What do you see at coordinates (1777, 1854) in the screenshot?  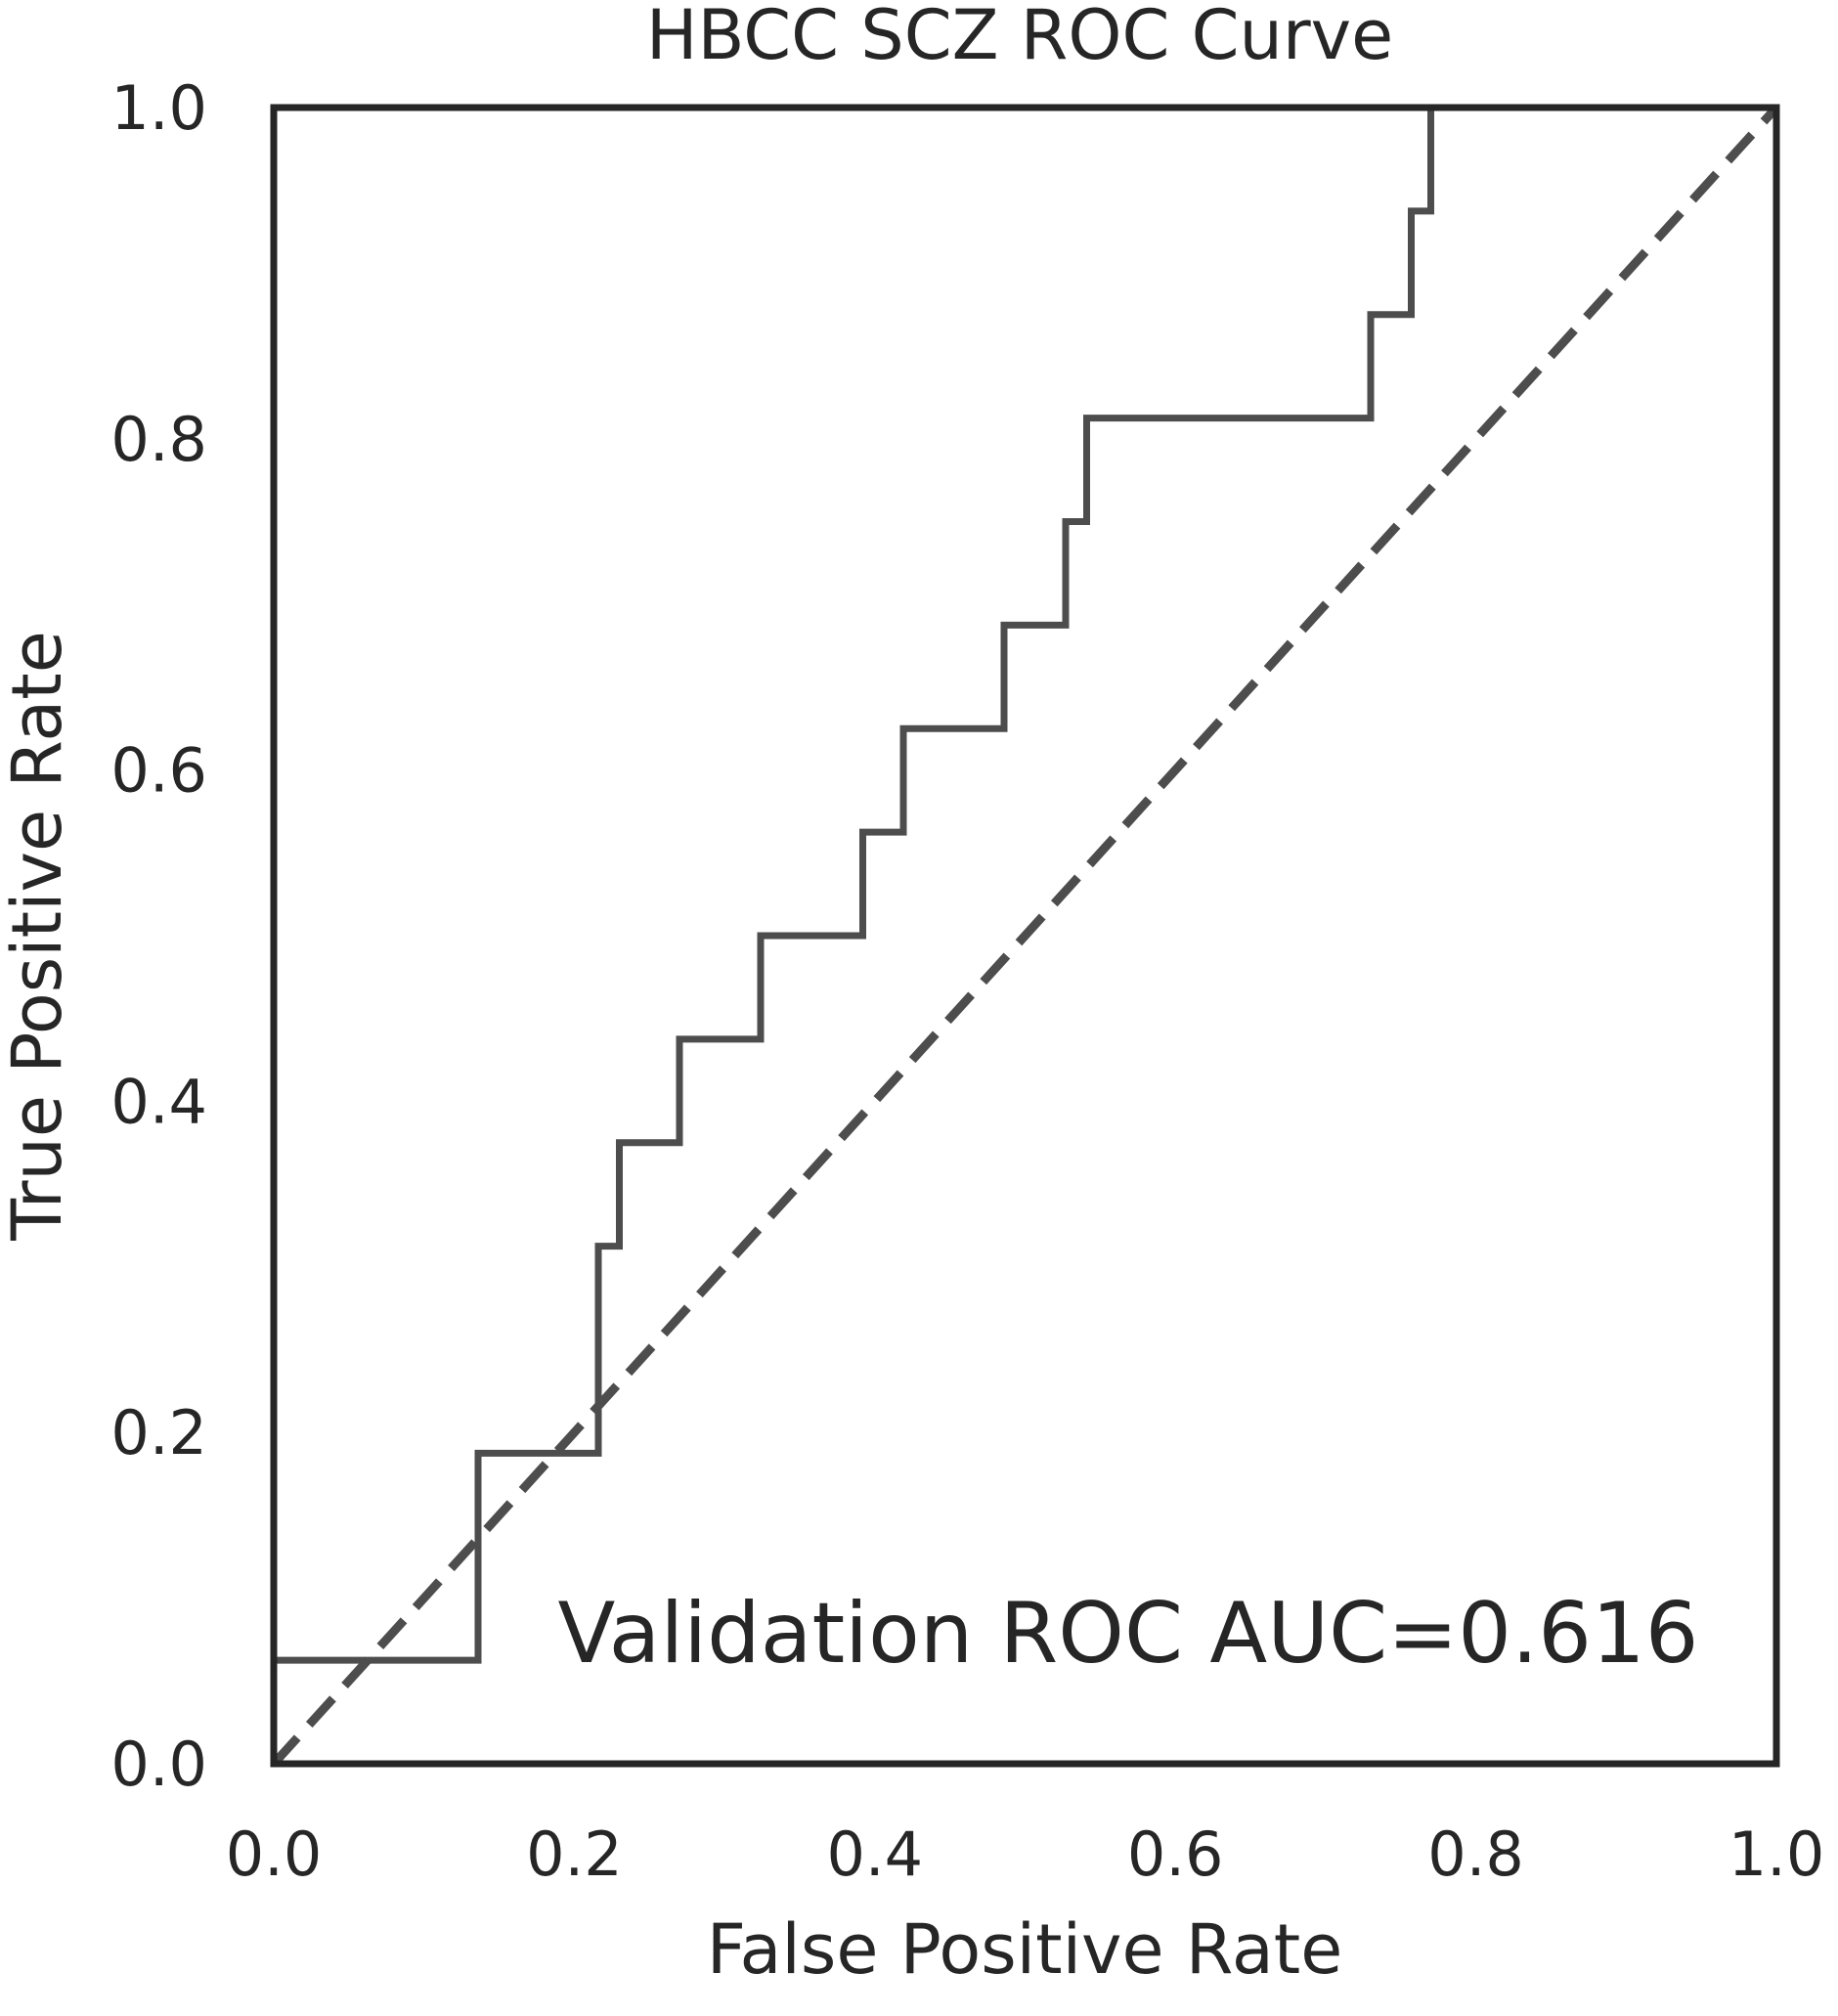 I see `x-tick-label: 1.0` at bounding box center [1777, 1854].